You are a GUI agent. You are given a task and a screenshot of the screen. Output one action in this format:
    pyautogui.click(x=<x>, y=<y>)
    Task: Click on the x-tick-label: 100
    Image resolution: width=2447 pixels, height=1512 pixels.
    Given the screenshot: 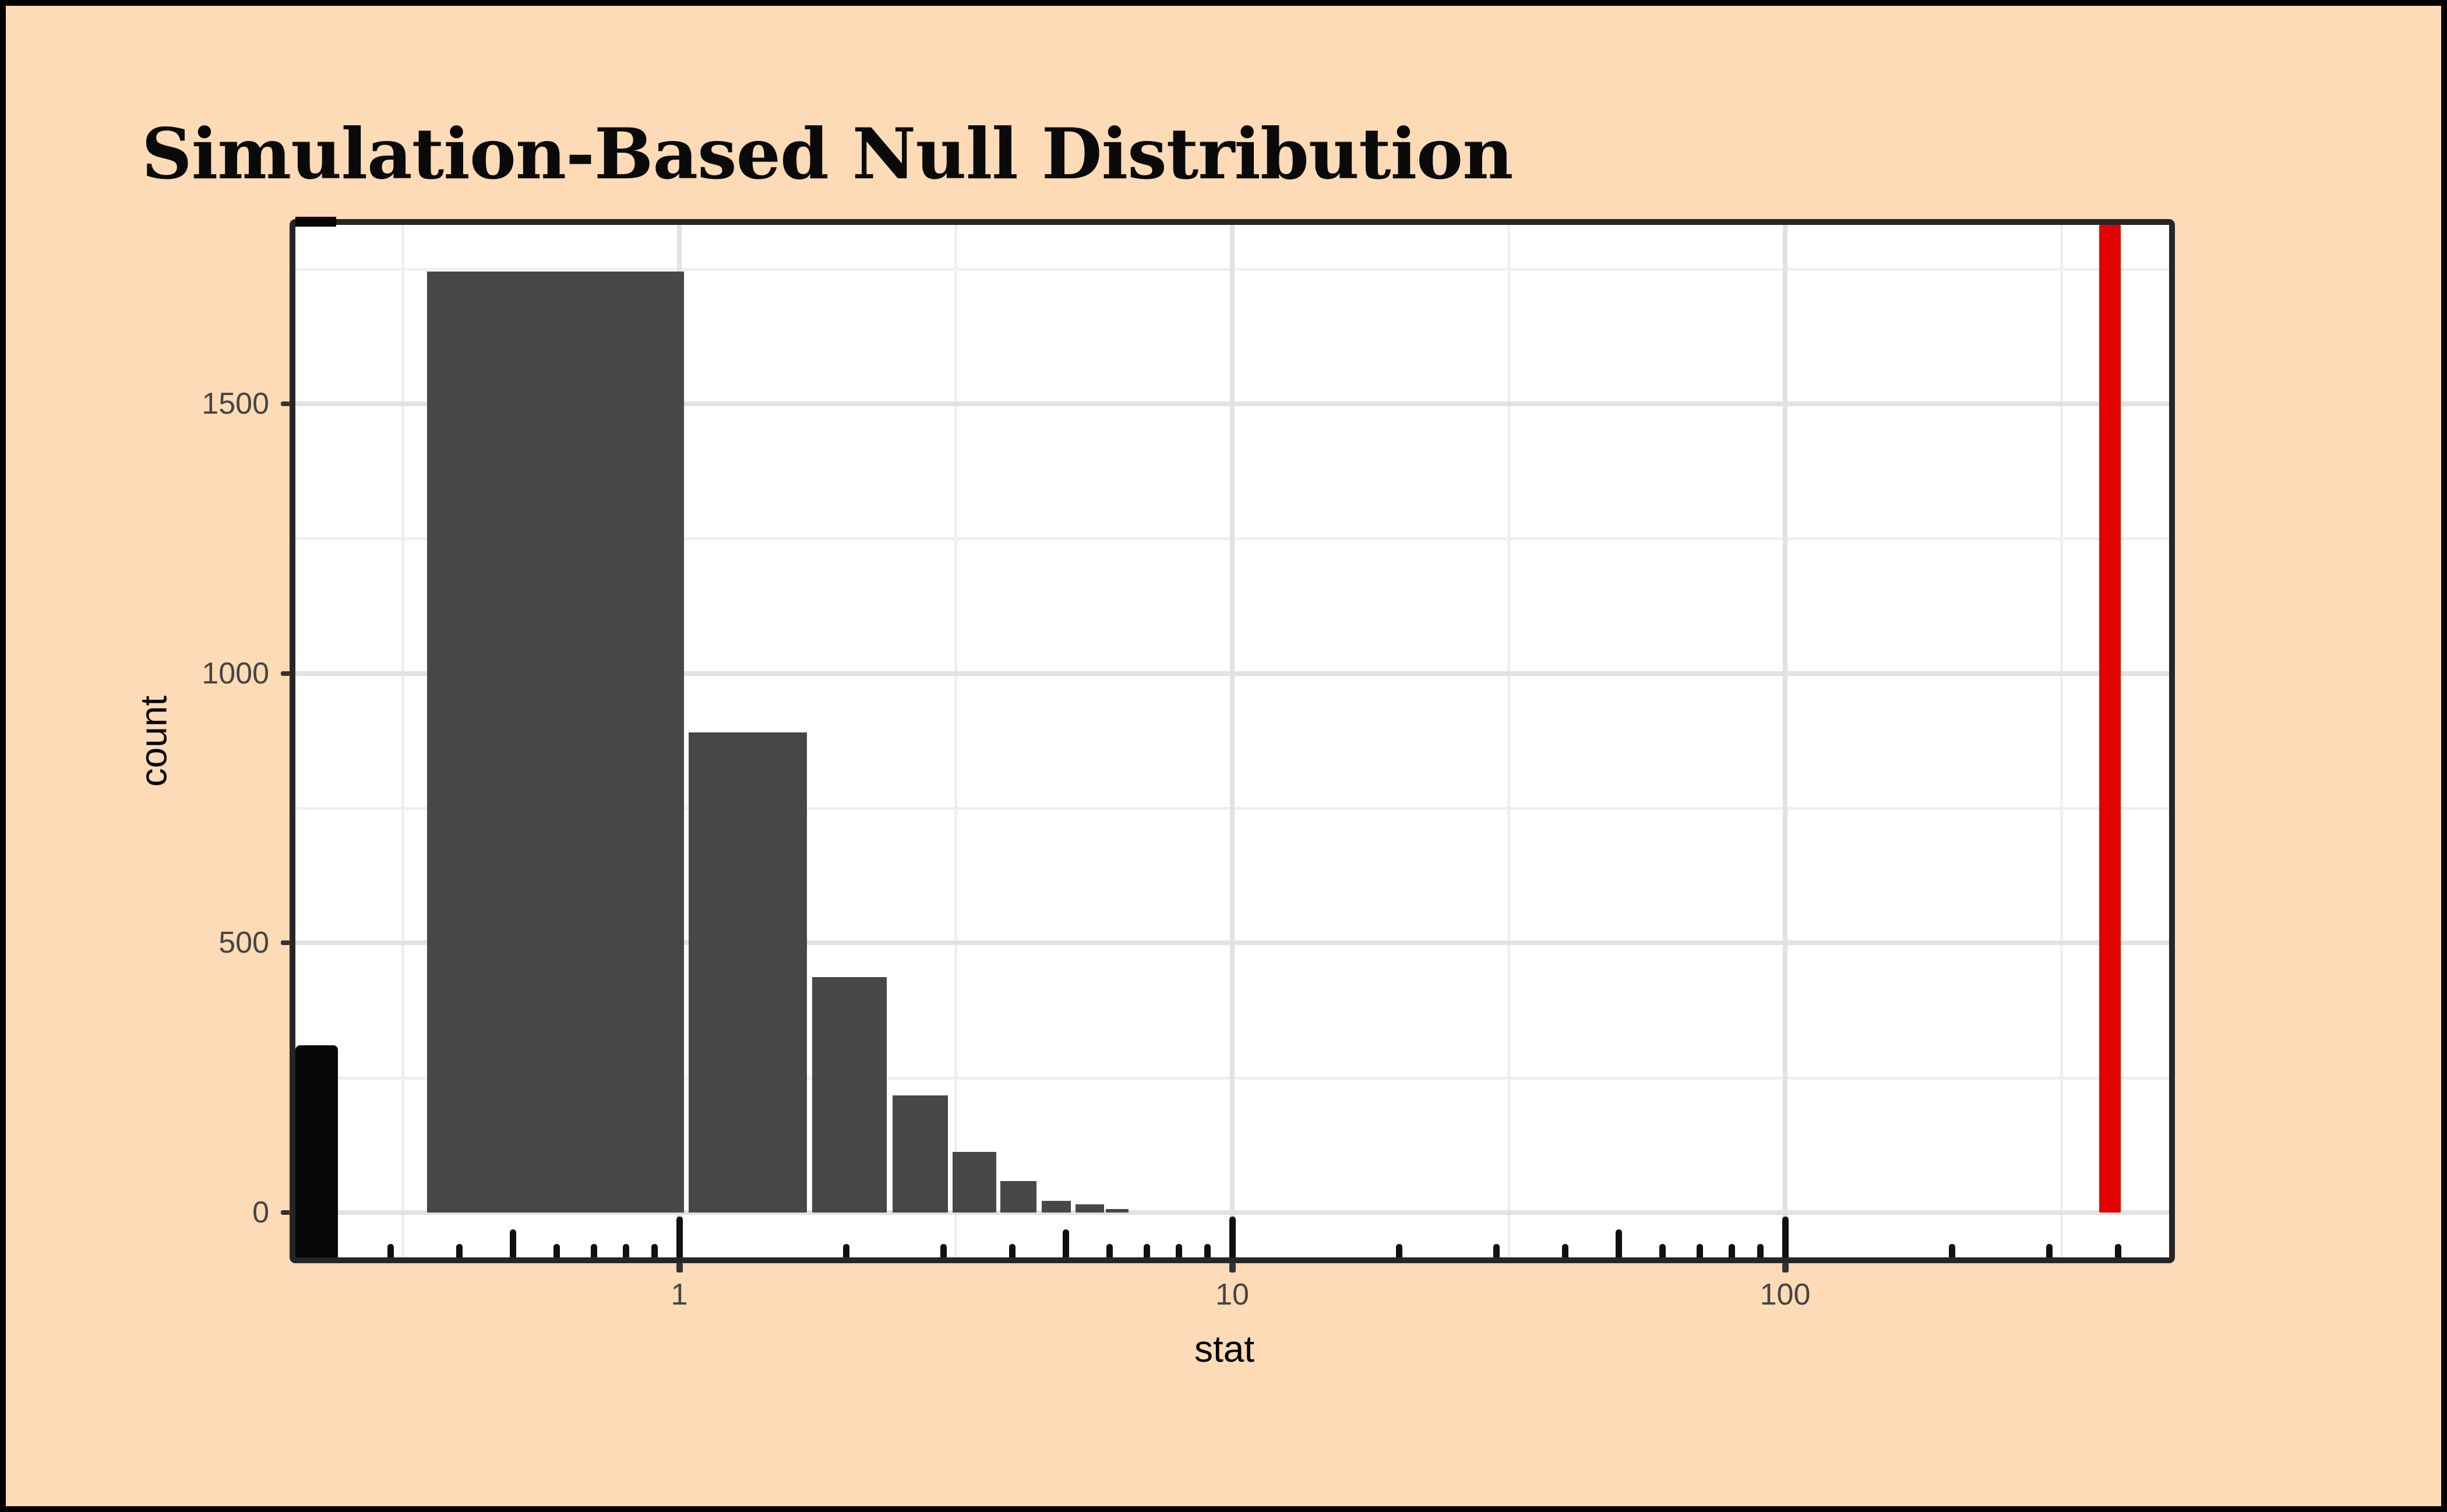 What is the action you would take?
    pyautogui.click(x=1785, y=1295)
    